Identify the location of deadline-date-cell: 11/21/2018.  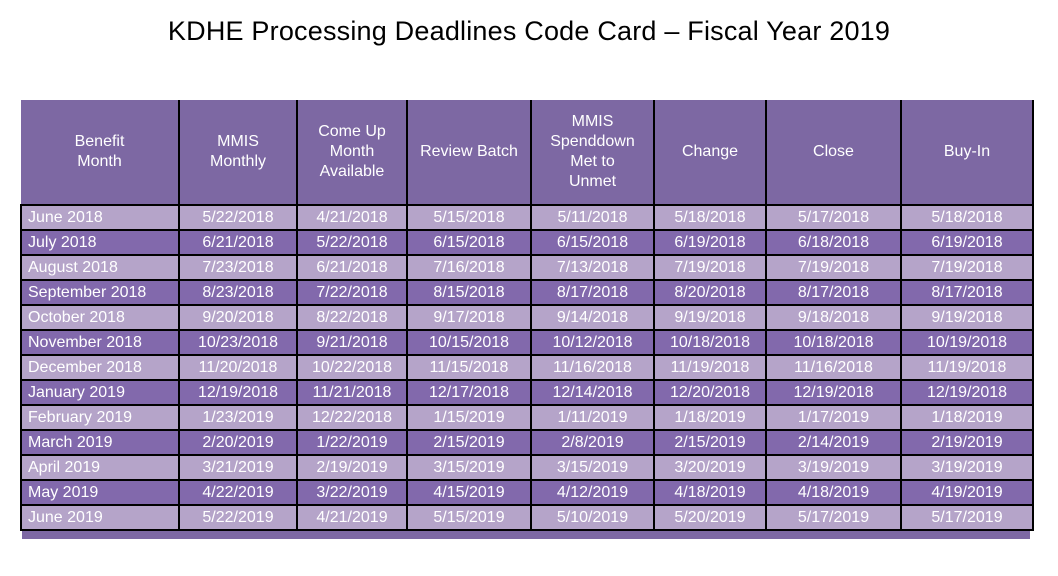
(352, 392).